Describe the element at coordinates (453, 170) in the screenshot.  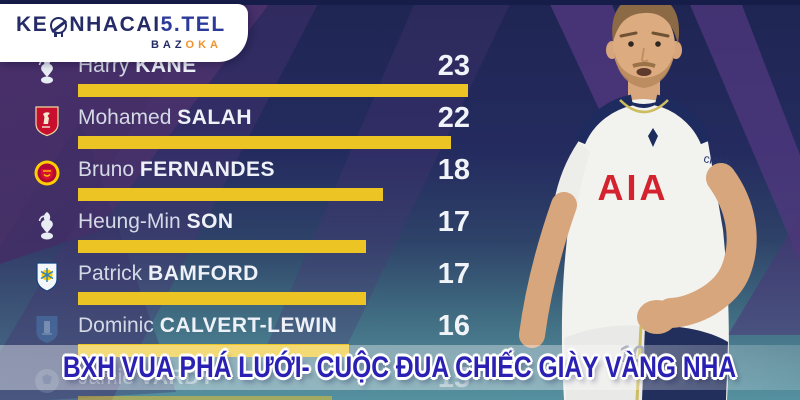
I see `goals-count: 18` at that location.